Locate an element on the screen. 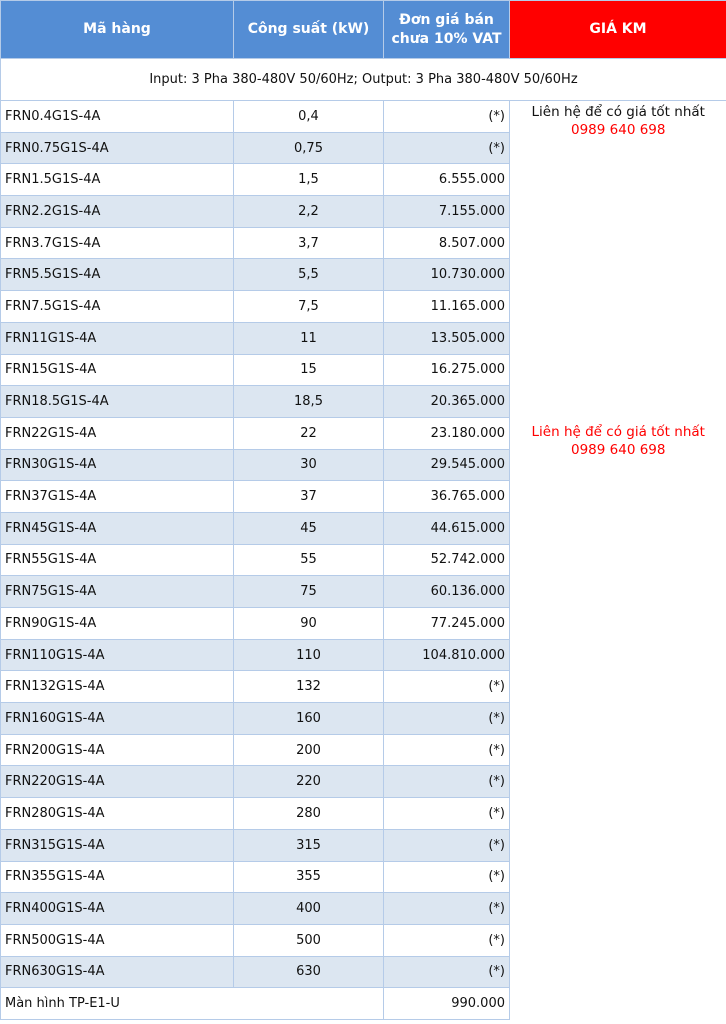 Image resolution: width=726 pixels, height=1024 pixels. product-code: FRN18.5G1S-4A is located at coordinates (117, 401).